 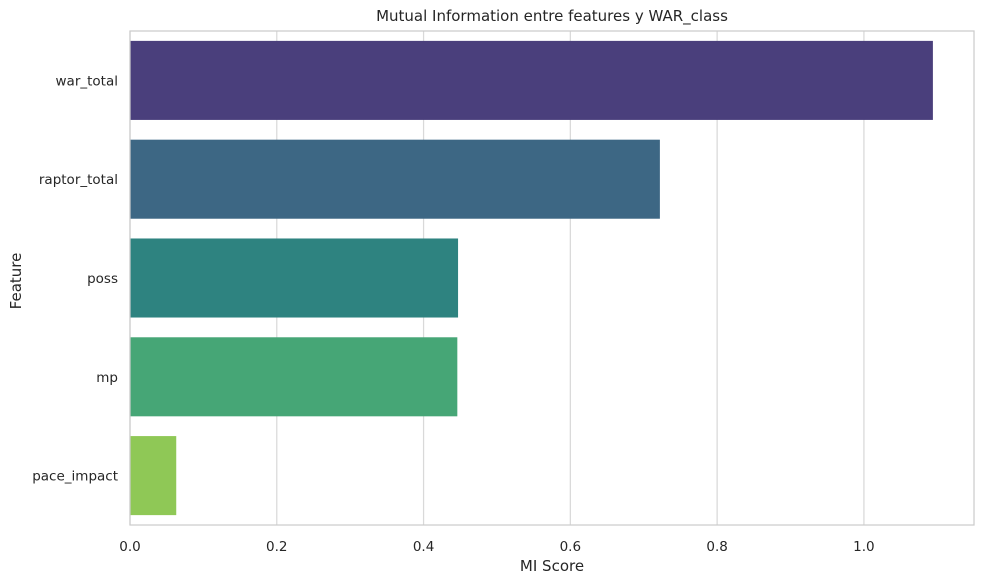 I want to click on x-tick-label: 0.4, so click(x=423, y=547).